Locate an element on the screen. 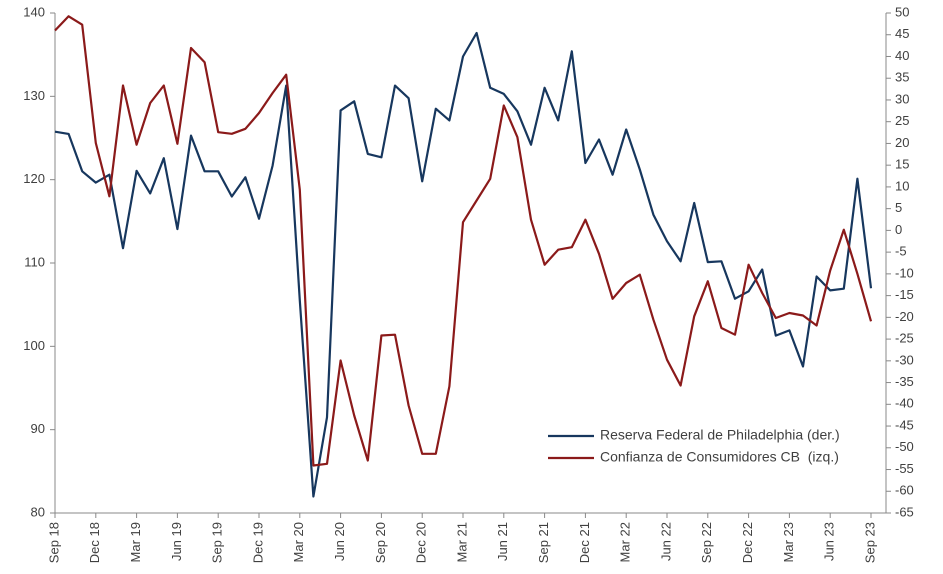  x-tick-label: Mar 21 is located at coordinates (461, 542).